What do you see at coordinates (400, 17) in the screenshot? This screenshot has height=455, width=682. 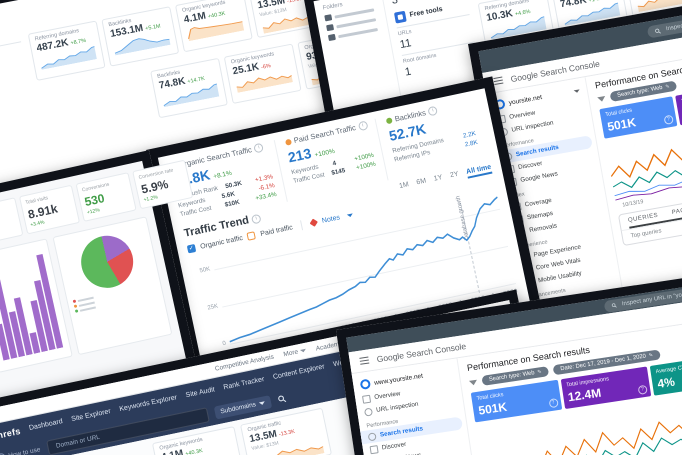 I see `free-tools-icon` at bounding box center [400, 17].